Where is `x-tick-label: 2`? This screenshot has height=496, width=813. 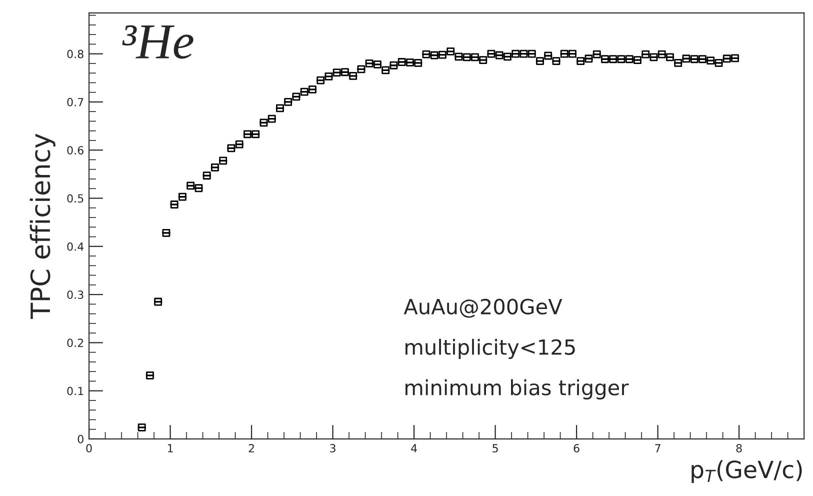 x-tick-label: 2 is located at coordinates (251, 448).